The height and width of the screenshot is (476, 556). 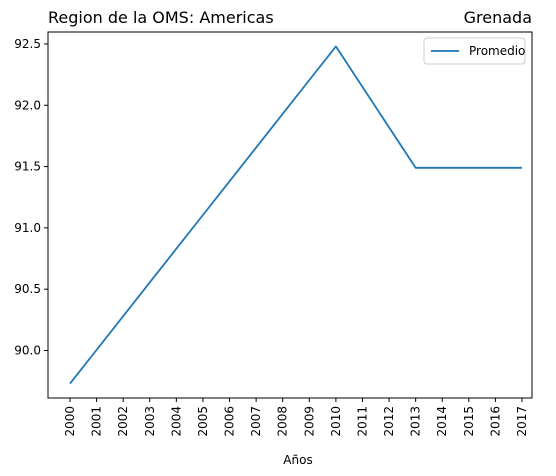 What do you see at coordinates (31, 197) in the screenshot?
I see `y-axis: 90.0 90.5 91.0 91.5 92.0 92.5` at bounding box center [31, 197].